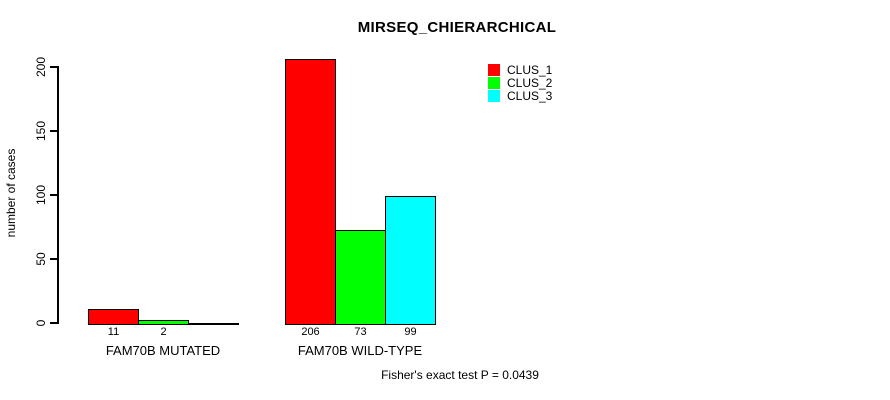 The image size is (890, 400). What do you see at coordinates (457, 27) in the screenshot?
I see `chart-title: MIRSEQ_CHIERARCHICAL` at bounding box center [457, 27].